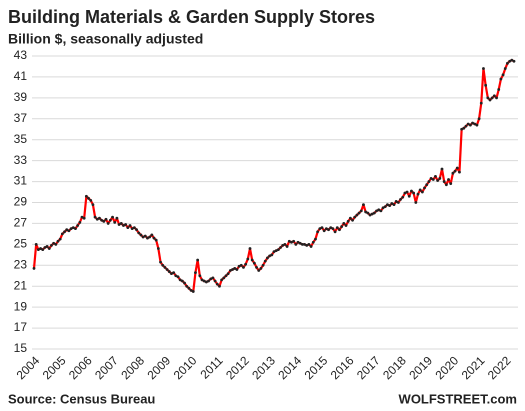 The width and height of the screenshot is (525, 411). Describe the element at coordinates (446, 367) in the screenshot. I see `x-tick-label: 2020` at that location.